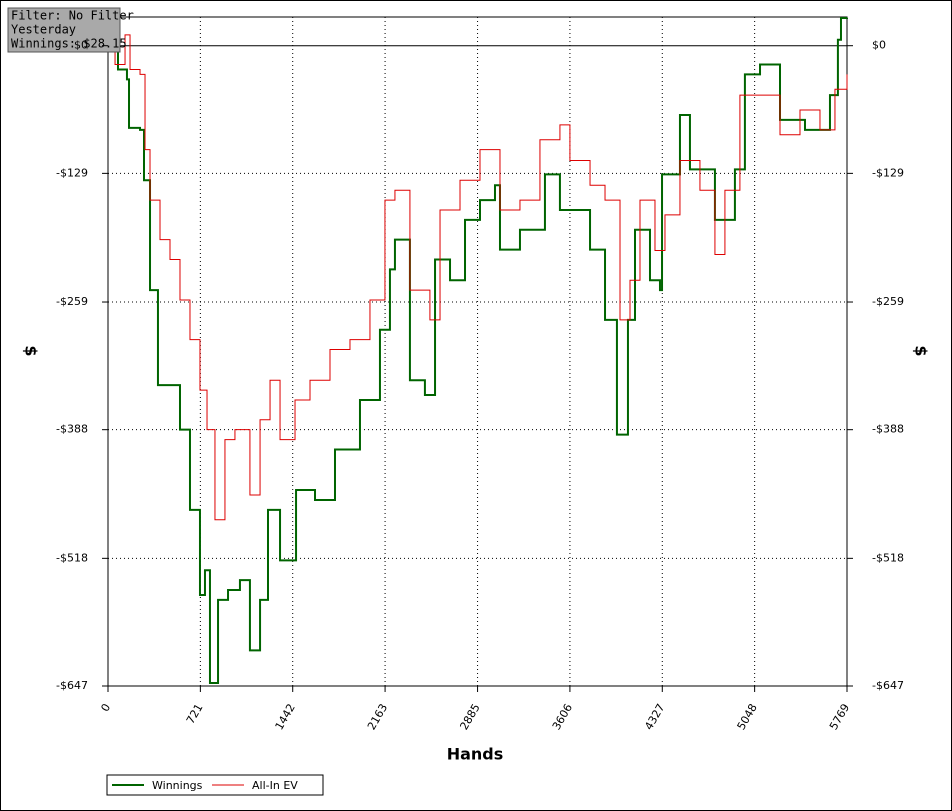 This screenshot has height=811, width=952. Describe the element at coordinates (888, 685) in the screenshot. I see `y2-tick-label: -$647` at that location.